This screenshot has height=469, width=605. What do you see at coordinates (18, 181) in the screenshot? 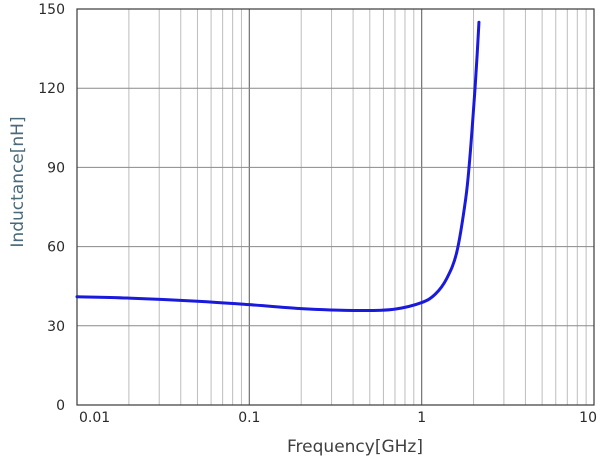
I see `y-axis-label: Inductance[nH]` at bounding box center [18, 181].